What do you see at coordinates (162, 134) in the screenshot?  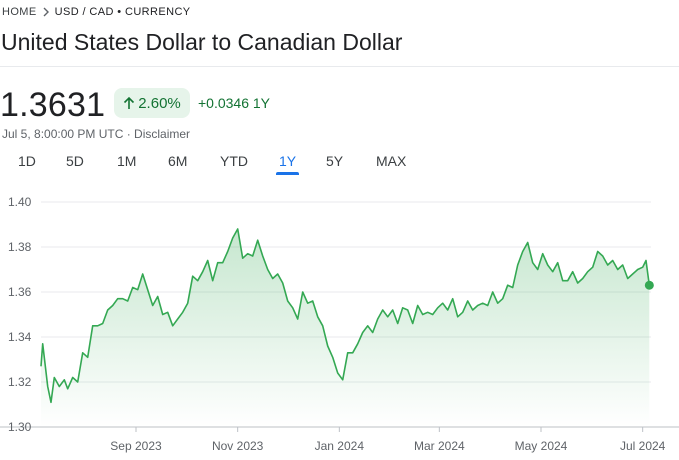 I see `disclaimer-link: Disclaimer` at bounding box center [162, 134].